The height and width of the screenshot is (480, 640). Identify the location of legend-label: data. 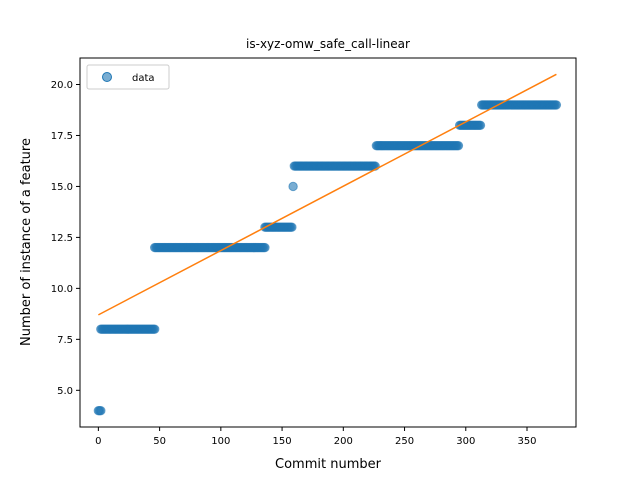
(143, 78).